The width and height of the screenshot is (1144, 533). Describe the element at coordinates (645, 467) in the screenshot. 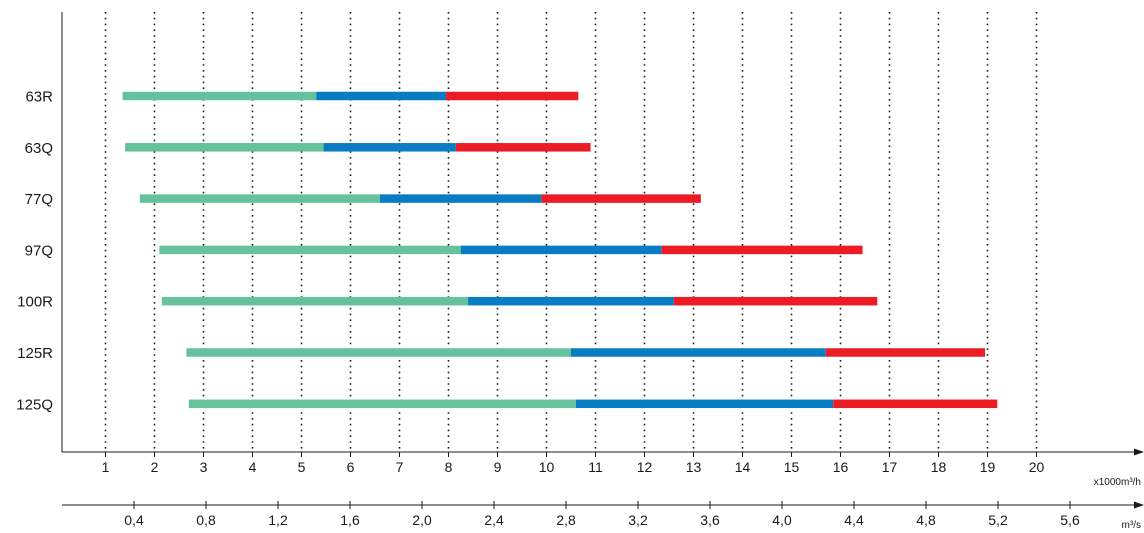

I see `x-tick-label: 12` at that location.